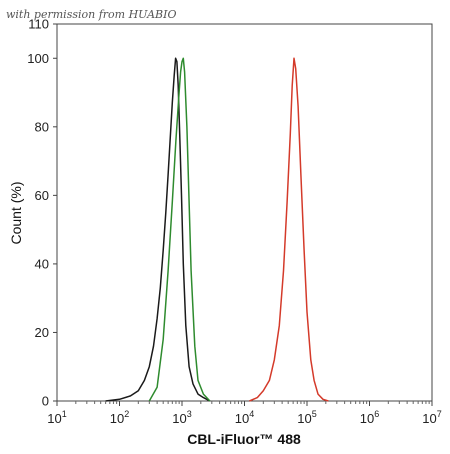 This screenshot has height=454, width=450. I want to click on y-tick-label: 60, so click(42, 195).